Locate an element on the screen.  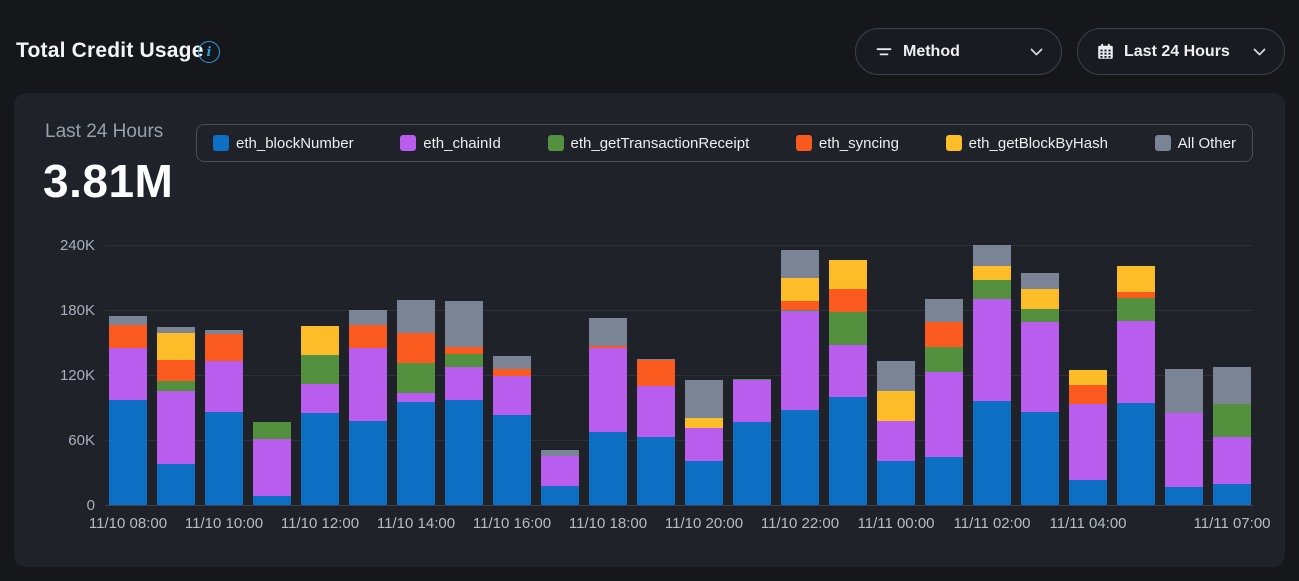
legend-item-all-other: All Other is located at coordinates (1195, 143).